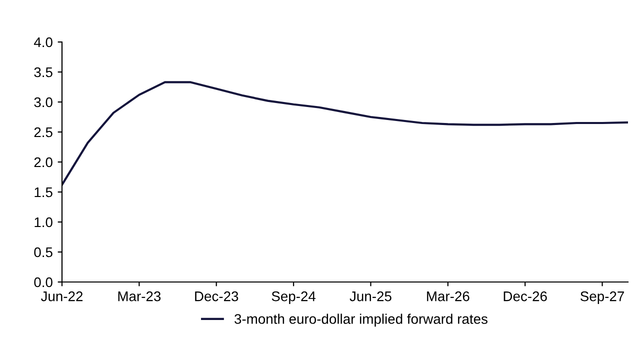 The height and width of the screenshot is (338, 640). I want to click on y-tick-label: 1.5, so click(43, 192).